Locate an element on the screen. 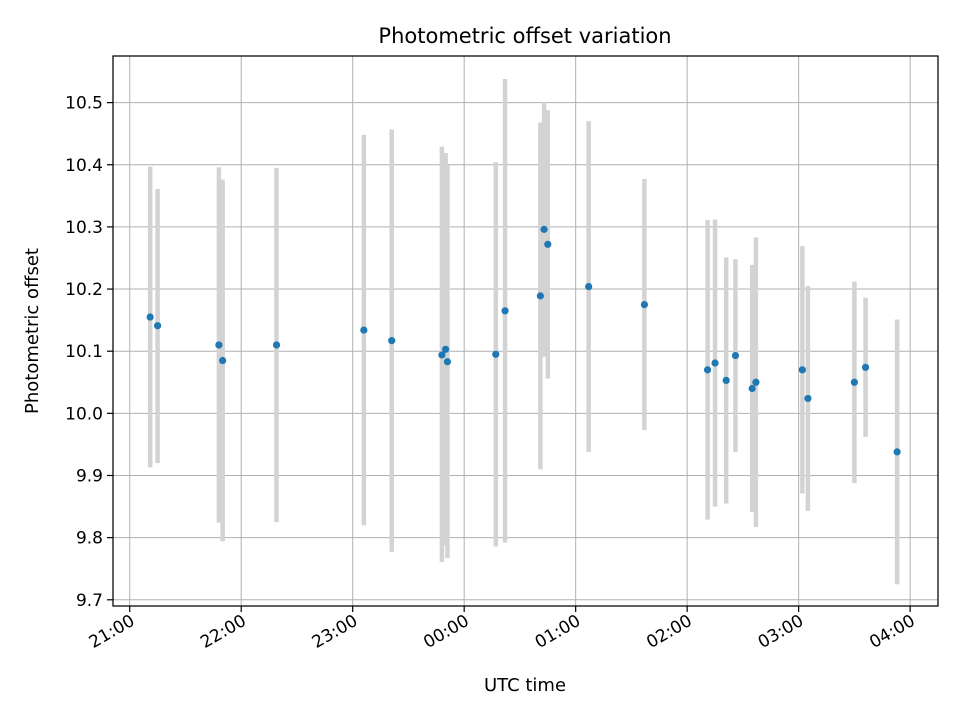  y-tick-label: 10.3 is located at coordinates (84, 228).